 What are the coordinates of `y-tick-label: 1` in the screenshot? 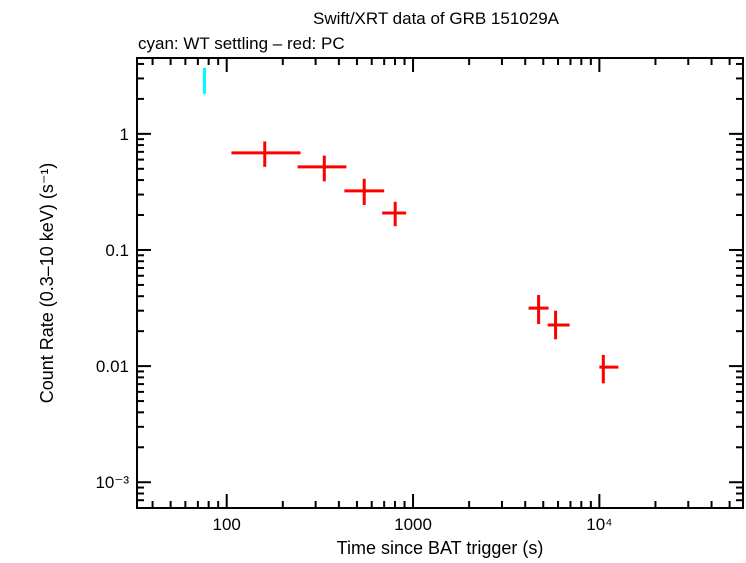 It's located at (124, 134).